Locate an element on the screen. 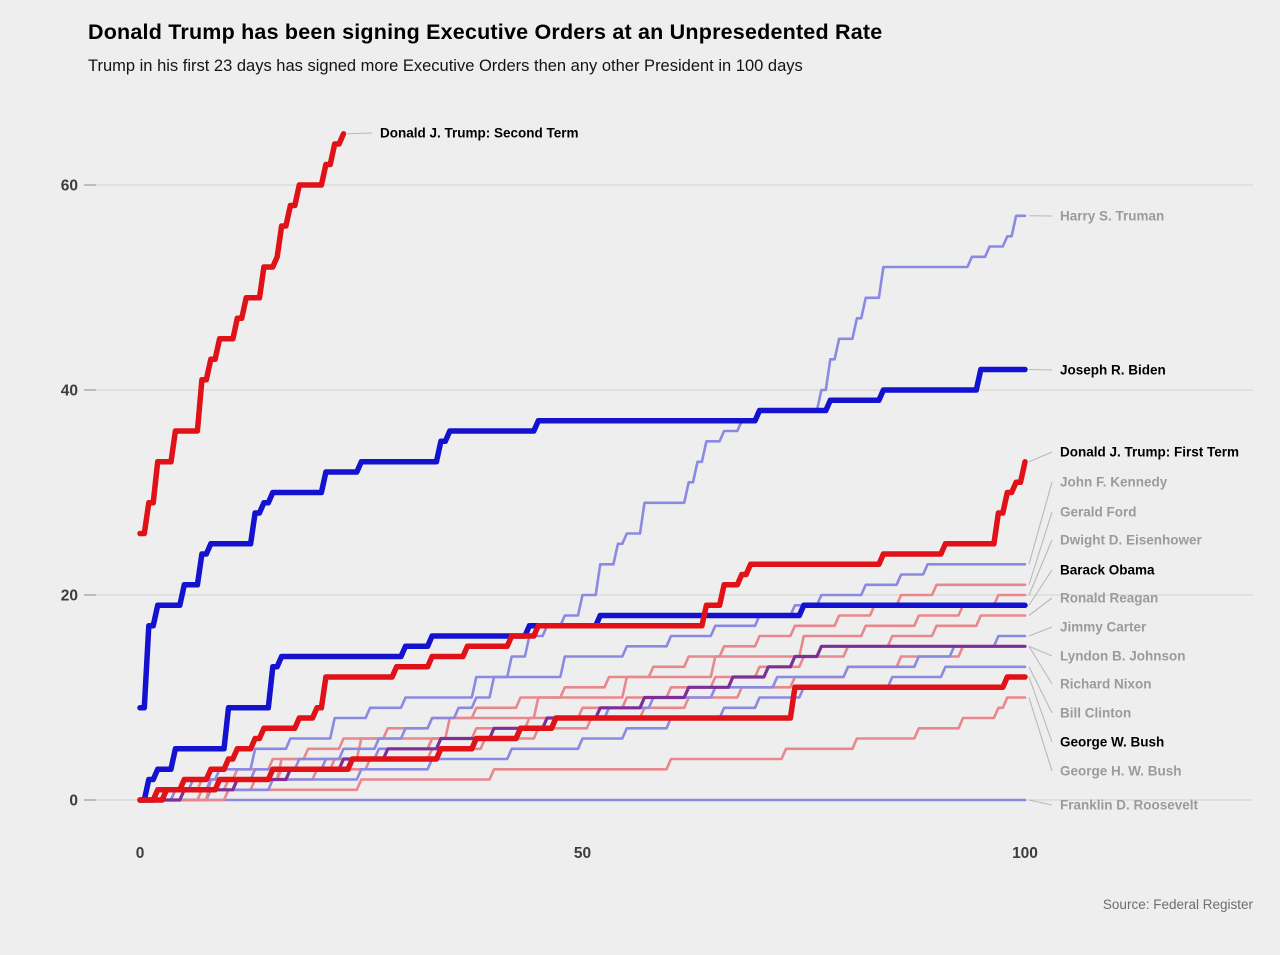 This screenshot has height=955, width=1280. president-label-nixon: Richard Nixon is located at coordinates (1106, 684).